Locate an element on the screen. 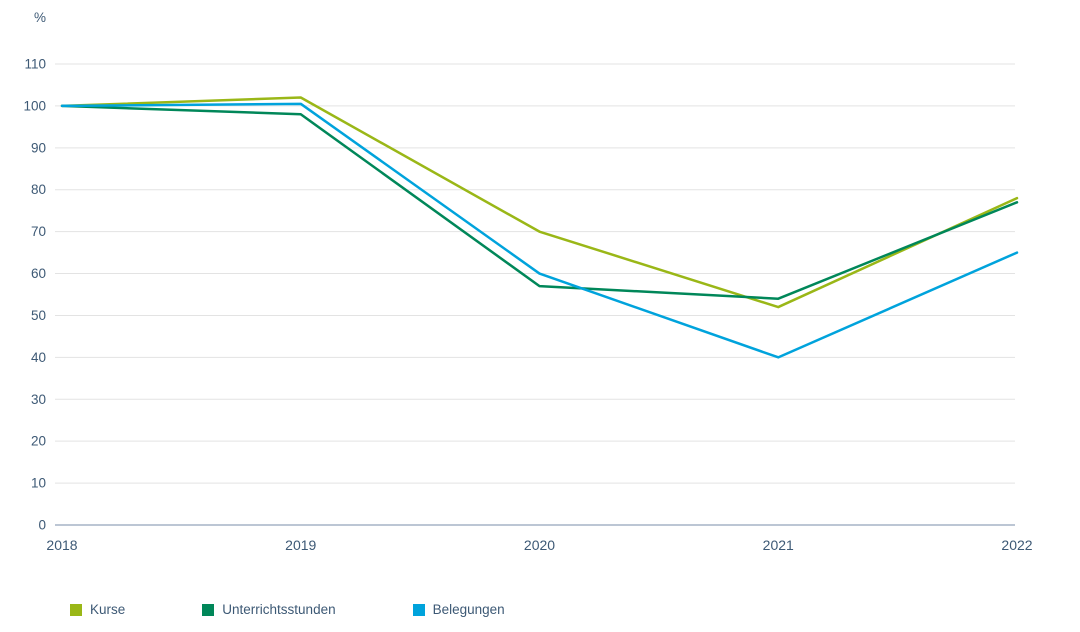 The width and height of the screenshot is (1080, 632). y-tick-label: 40 is located at coordinates (38, 357).